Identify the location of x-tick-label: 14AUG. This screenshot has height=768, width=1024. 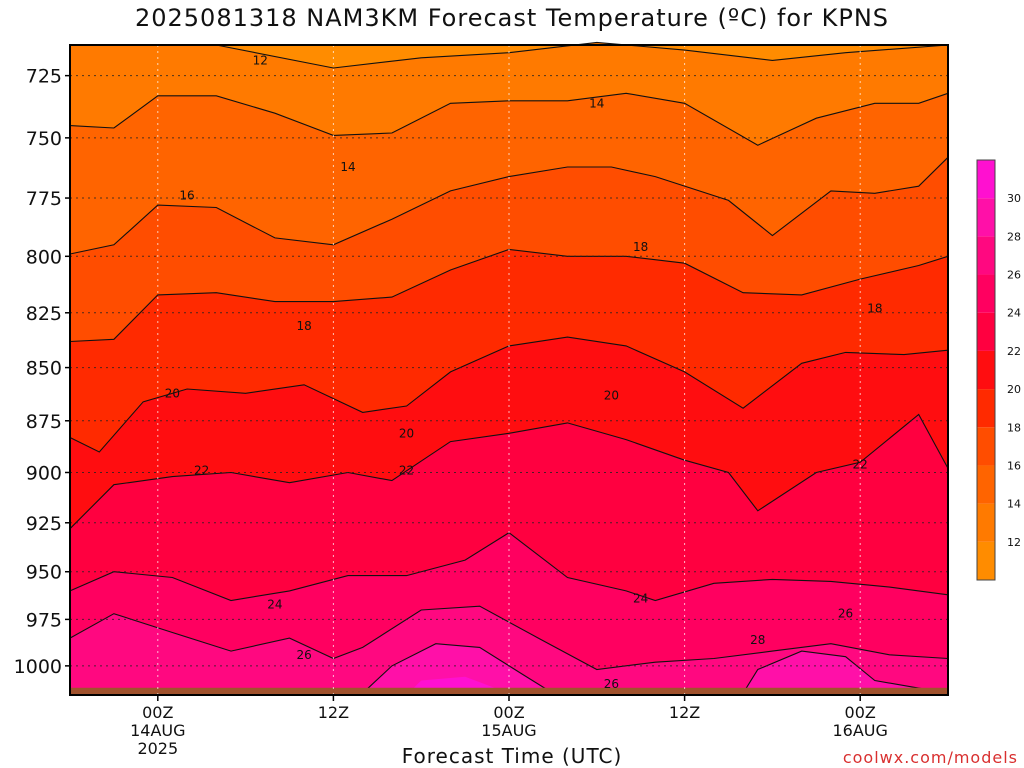
(157, 730).